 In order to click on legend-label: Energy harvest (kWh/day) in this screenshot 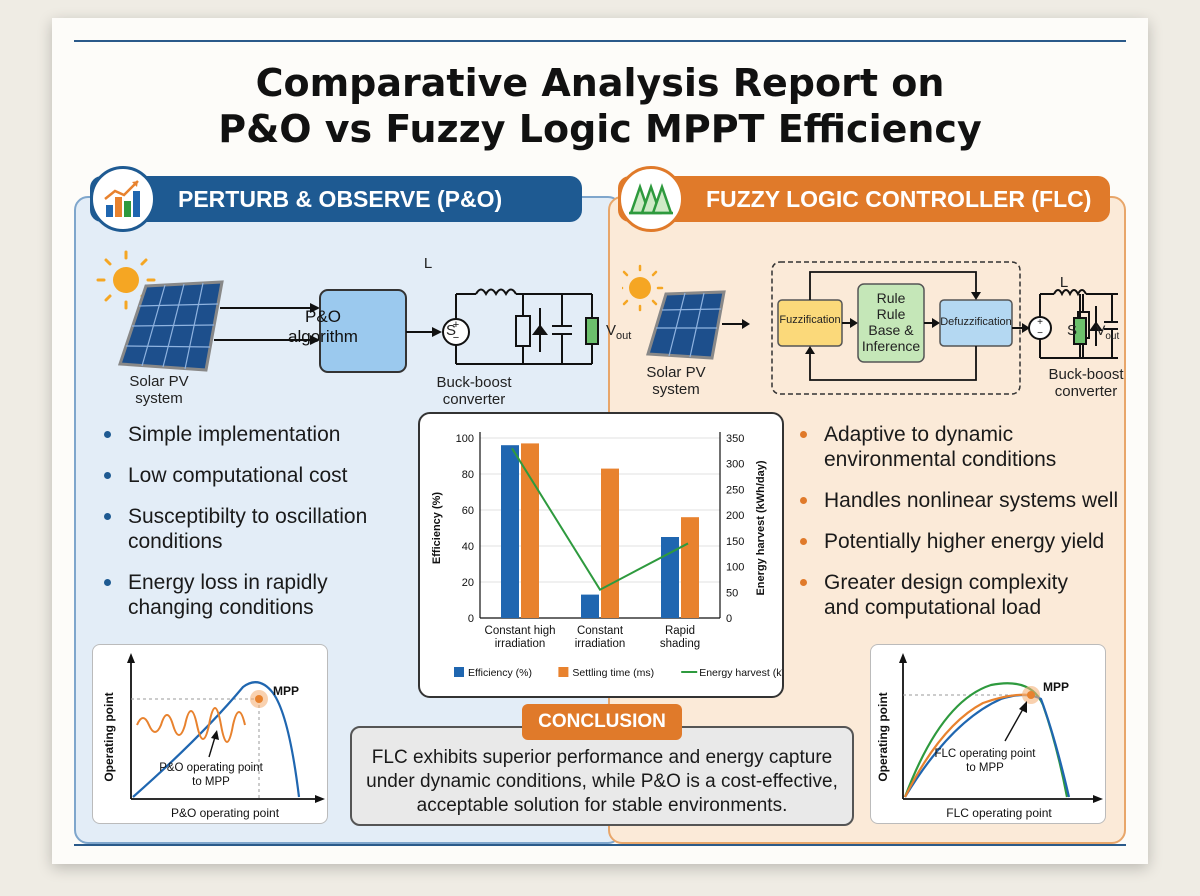, I will do `click(740, 673)`.